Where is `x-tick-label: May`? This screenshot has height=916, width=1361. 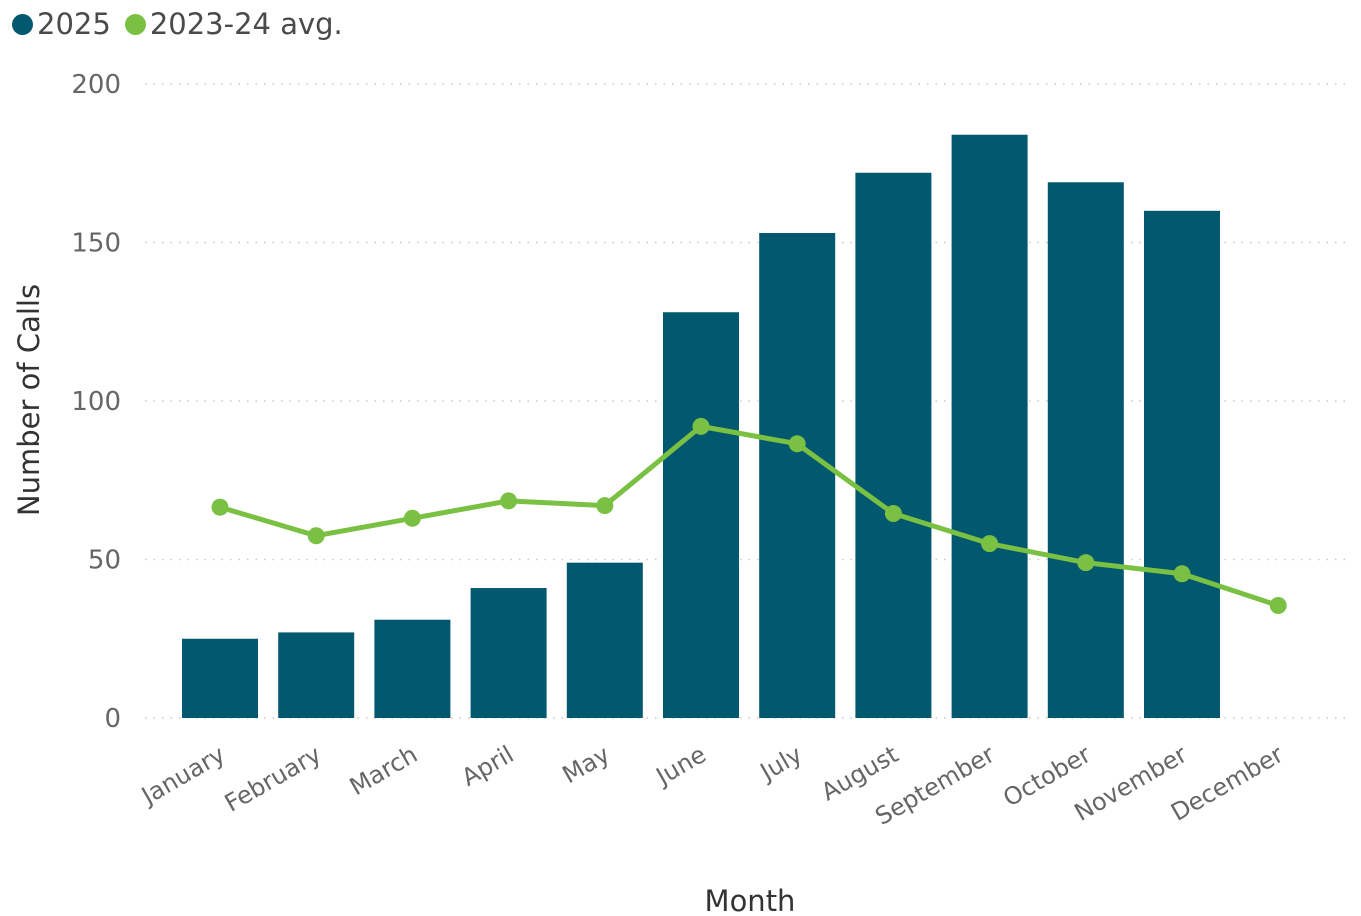
x-tick-label: May is located at coordinates (586, 764).